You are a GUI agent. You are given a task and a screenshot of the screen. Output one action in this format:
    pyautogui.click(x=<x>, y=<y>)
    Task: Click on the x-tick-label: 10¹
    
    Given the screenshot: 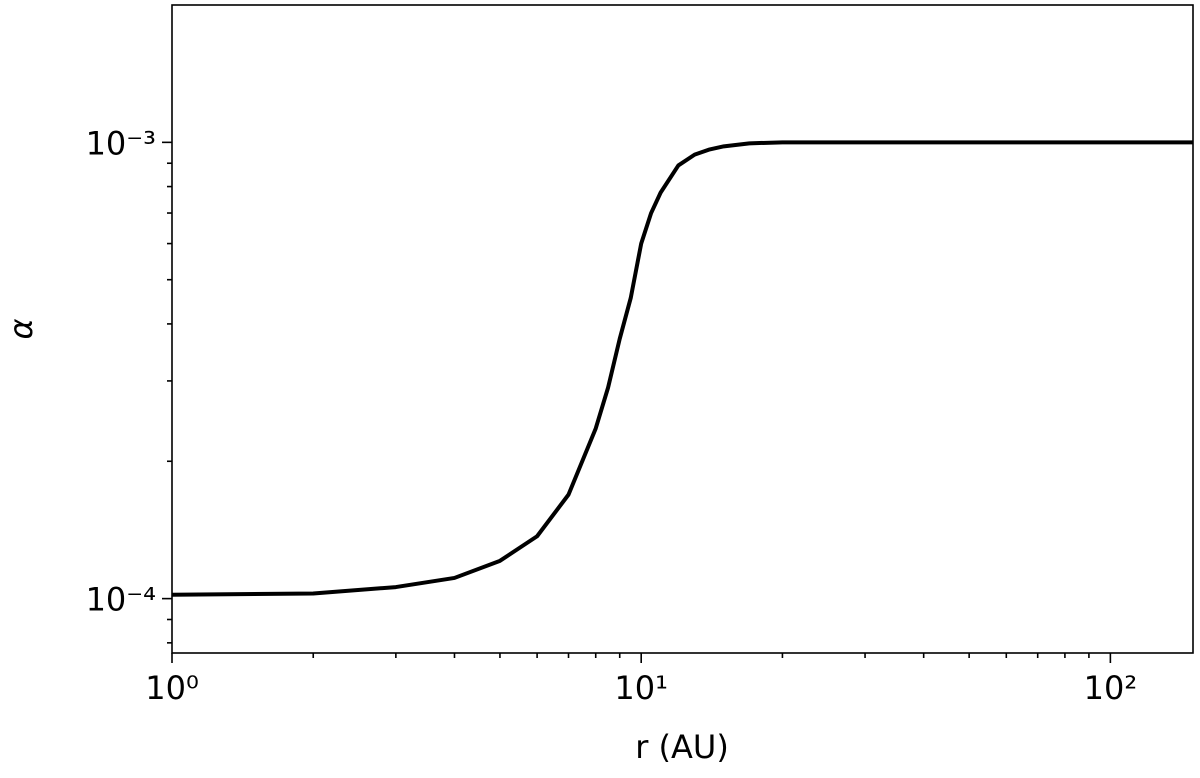 What is the action you would take?
    pyautogui.click(x=641, y=688)
    